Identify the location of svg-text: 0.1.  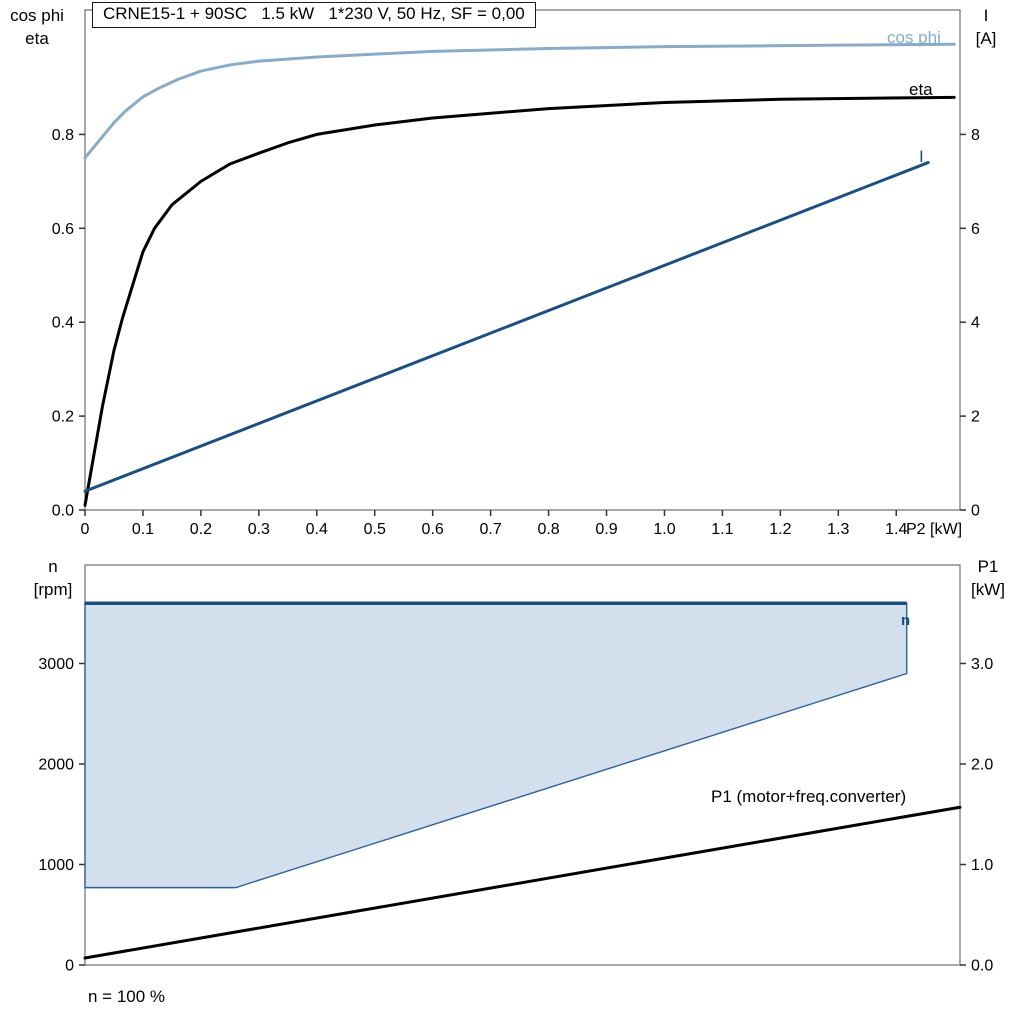
(143, 529).